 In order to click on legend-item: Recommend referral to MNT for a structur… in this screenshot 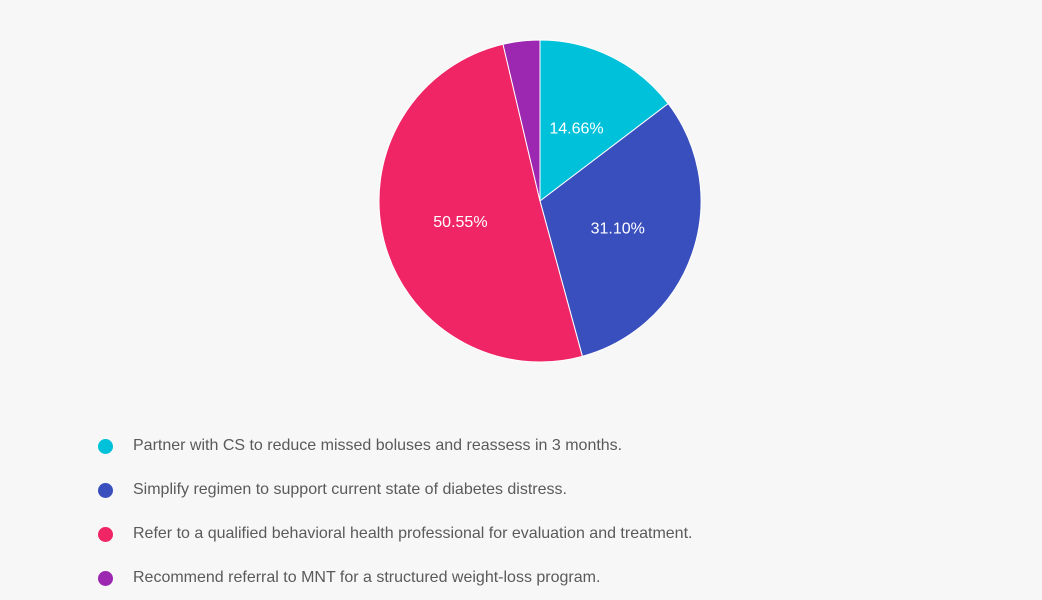, I will do `click(394, 578)`.